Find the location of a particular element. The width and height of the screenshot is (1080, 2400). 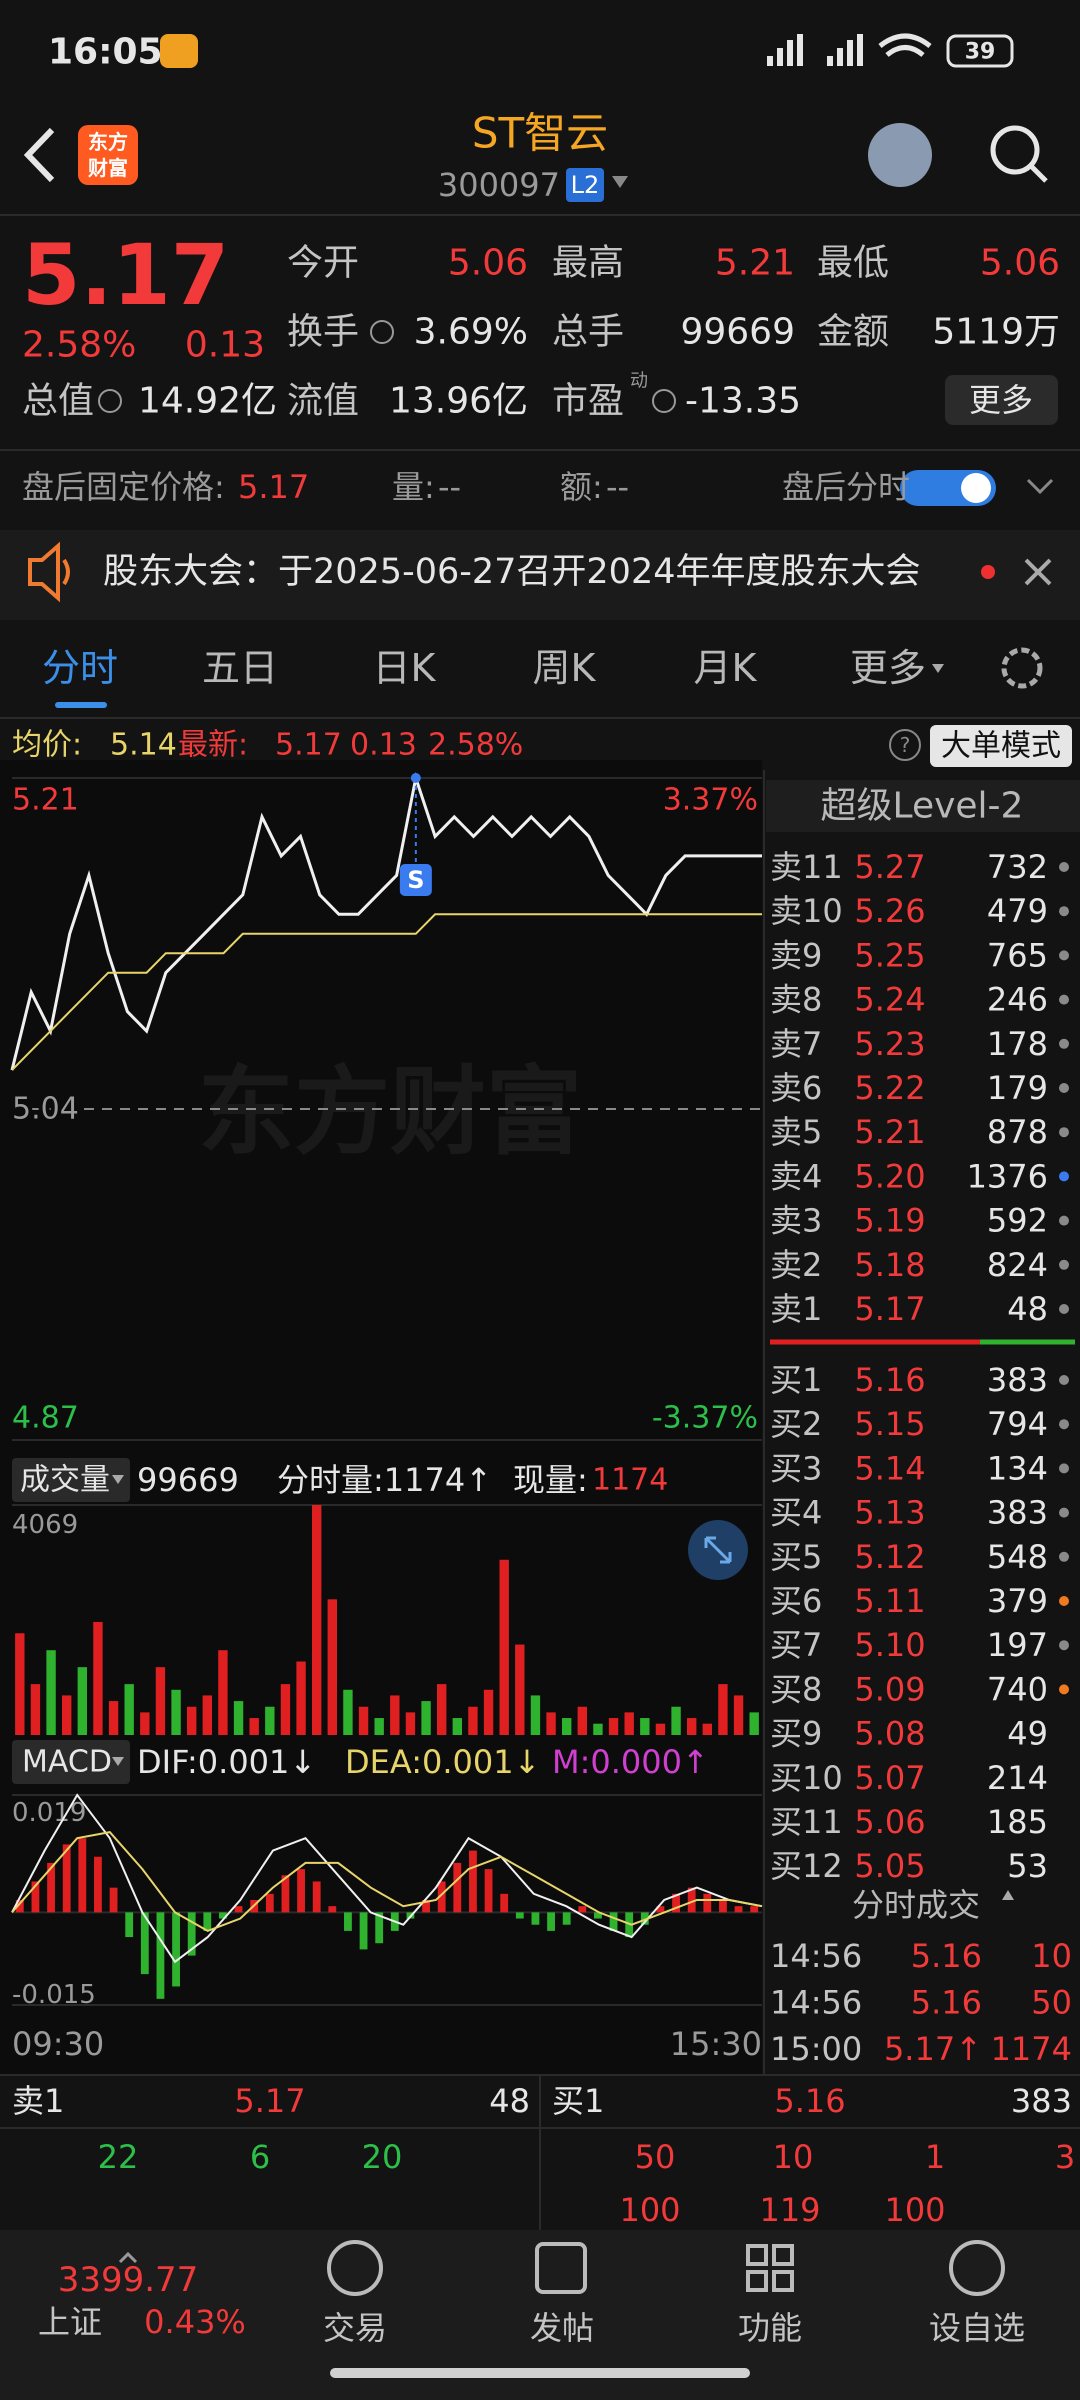

book-label: 卖9 is located at coordinates (796, 955).